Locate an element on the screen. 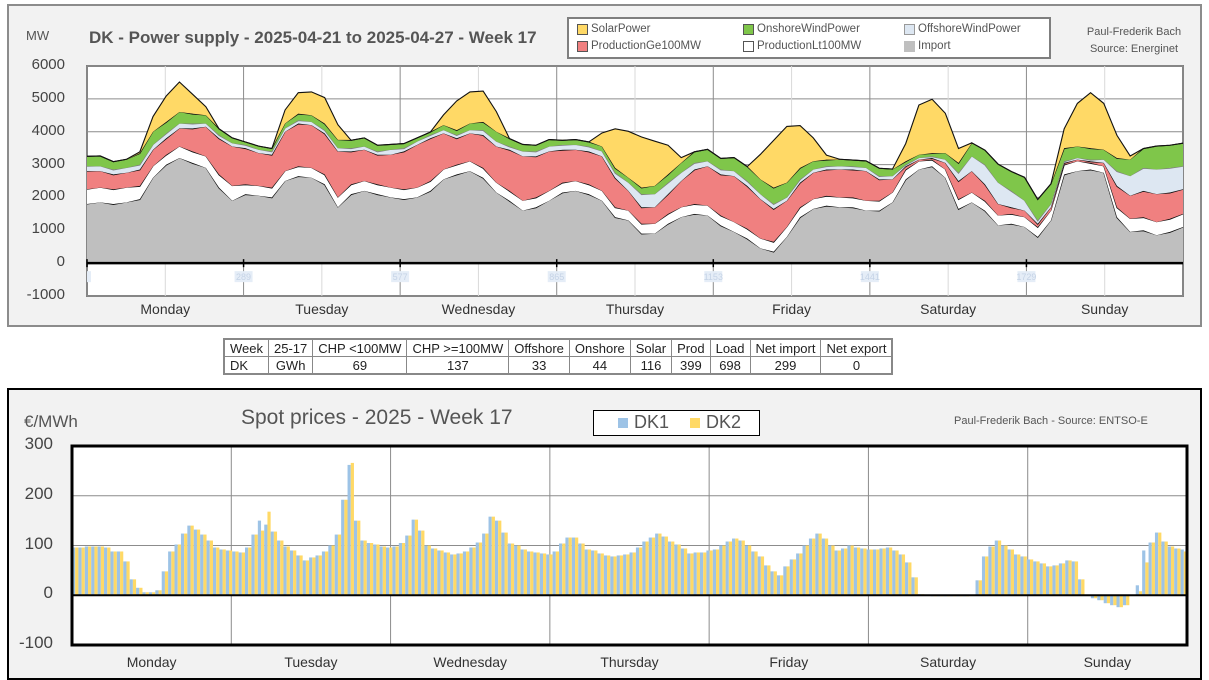  table-cell: 69 is located at coordinates (360, 365).